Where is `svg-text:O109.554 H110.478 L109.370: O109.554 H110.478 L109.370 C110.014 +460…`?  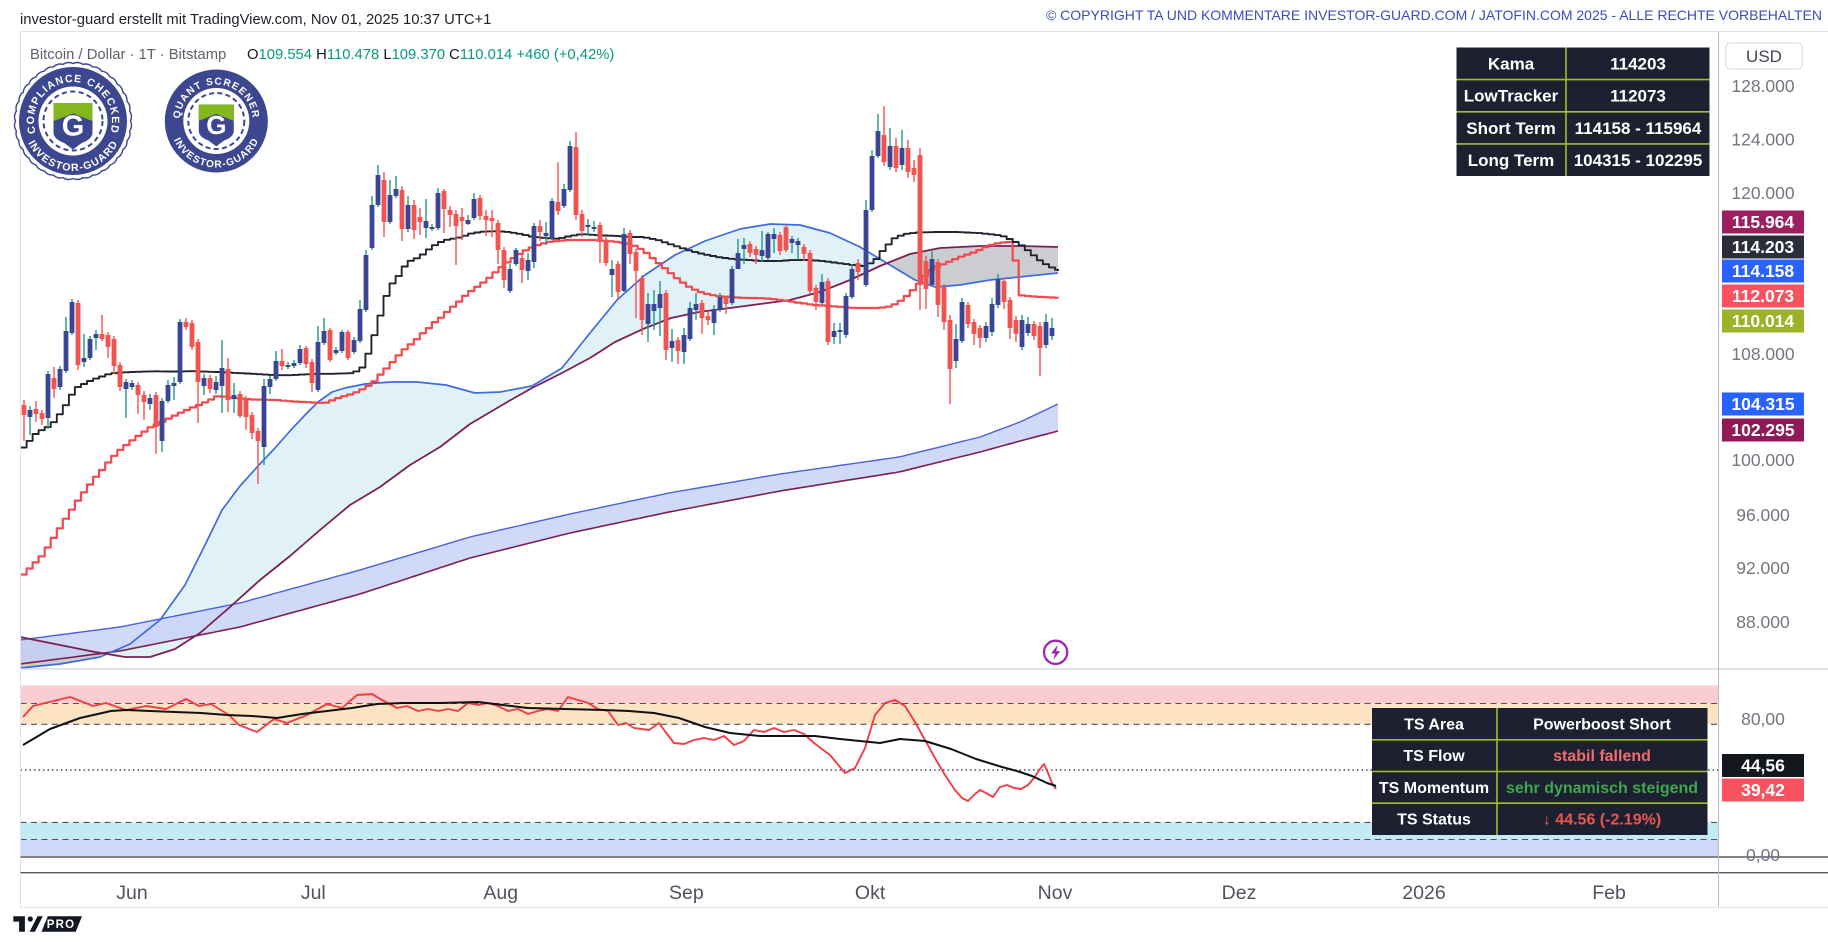
svg-text:O109.554 H110.478 L109.370: O109.554 H110.478 L109.370 C110.014 +460… is located at coordinates (430, 55).